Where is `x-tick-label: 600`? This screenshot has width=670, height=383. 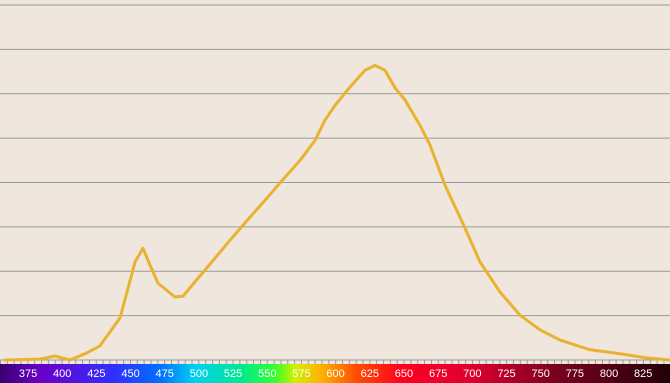 x-tick-label: 600 is located at coordinates (335, 374).